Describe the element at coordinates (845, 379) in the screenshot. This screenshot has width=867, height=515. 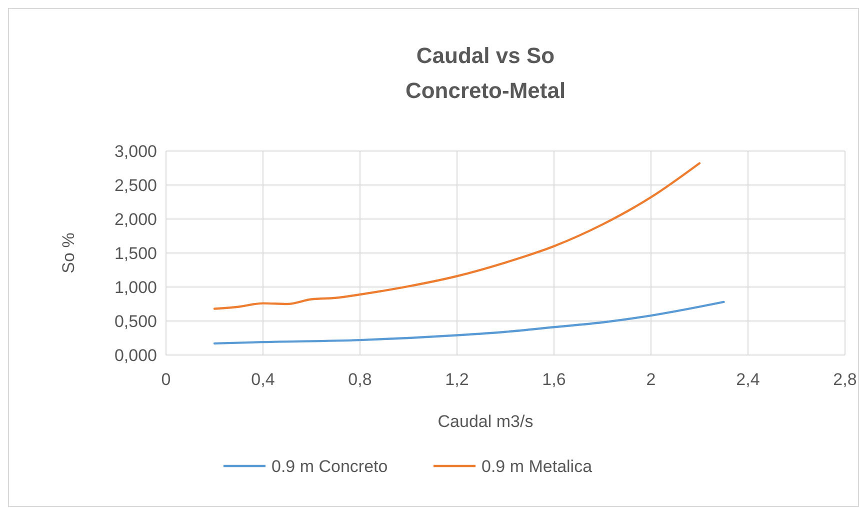
I see `x-tick-label: 2,8` at that location.